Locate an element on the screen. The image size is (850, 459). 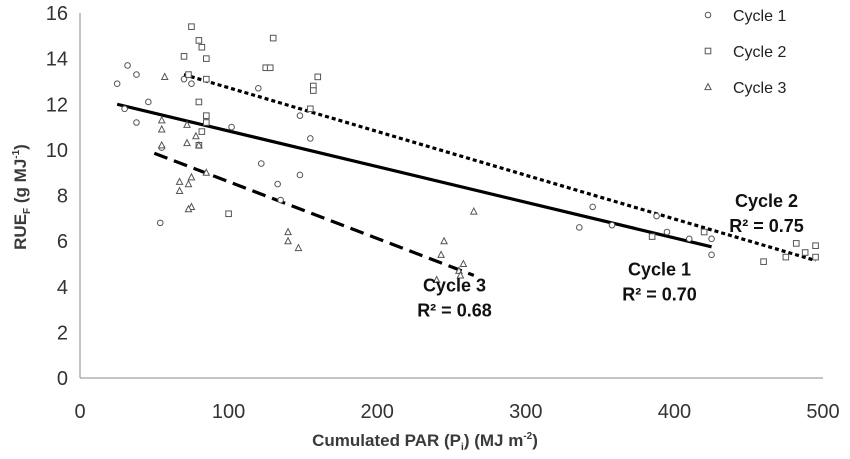
annotation-label: Cycle 3 is located at coordinates (454, 285).